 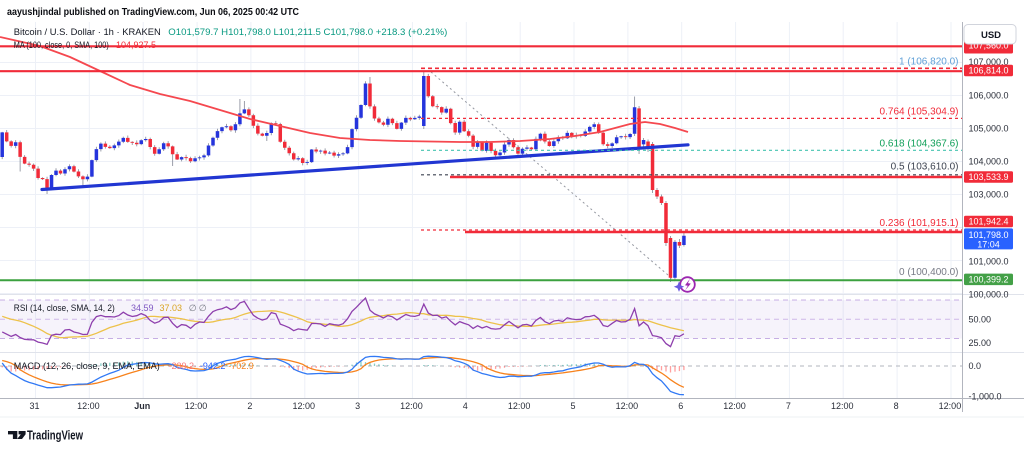 What do you see at coordinates (87, 32) in the screenshot?
I see `svg-text:Bitcoin / U.S. Dollar · 1h · K: Bitcoin / U.S. Dollar · 1h · KRAKEN` at bounding box center [87, 32].